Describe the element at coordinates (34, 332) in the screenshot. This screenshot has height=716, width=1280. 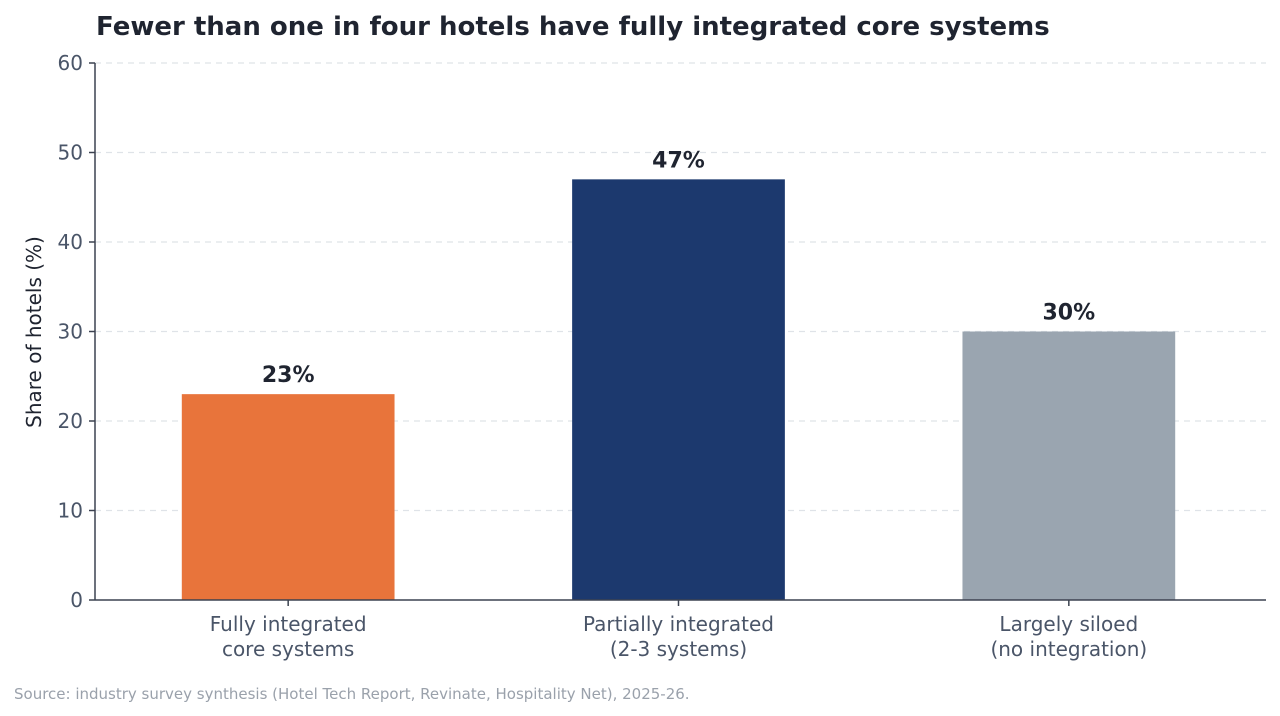
I see `y-axis-label: Share of hotels (%)` at that location.